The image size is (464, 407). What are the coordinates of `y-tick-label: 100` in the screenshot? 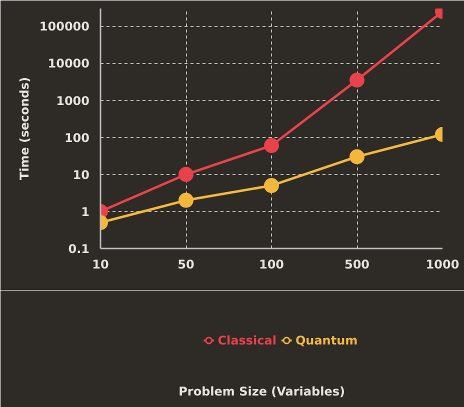 It's located at (77, 137).